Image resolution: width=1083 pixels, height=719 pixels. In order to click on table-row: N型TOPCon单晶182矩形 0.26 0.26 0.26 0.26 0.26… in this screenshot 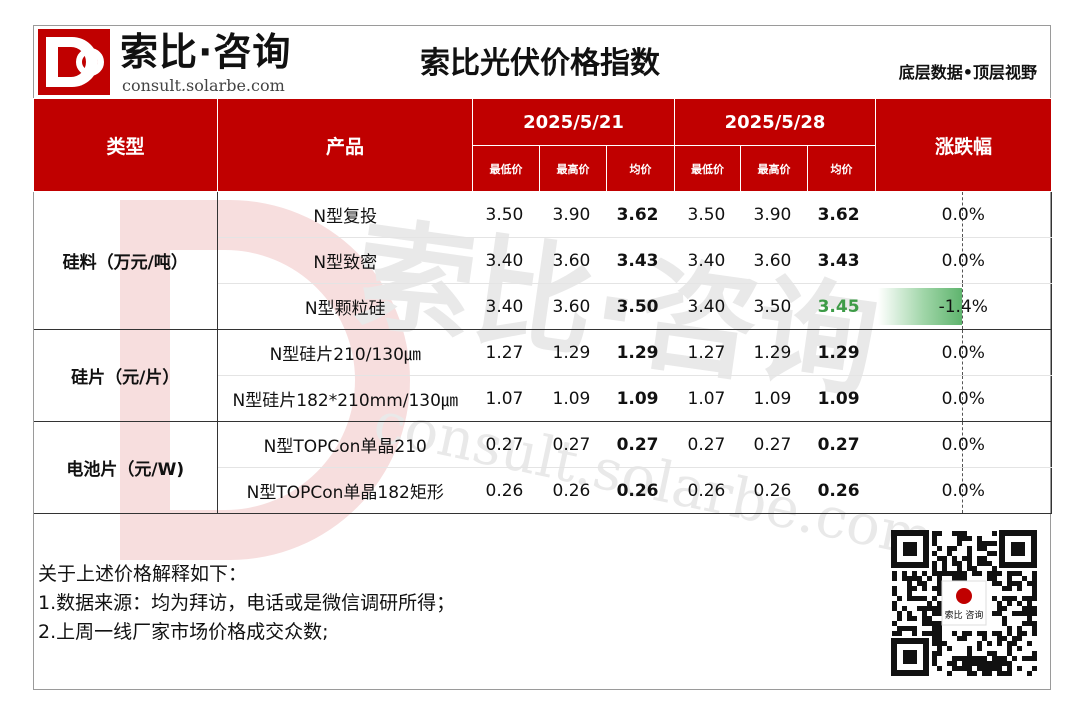, I will do `click(543, 490)`.